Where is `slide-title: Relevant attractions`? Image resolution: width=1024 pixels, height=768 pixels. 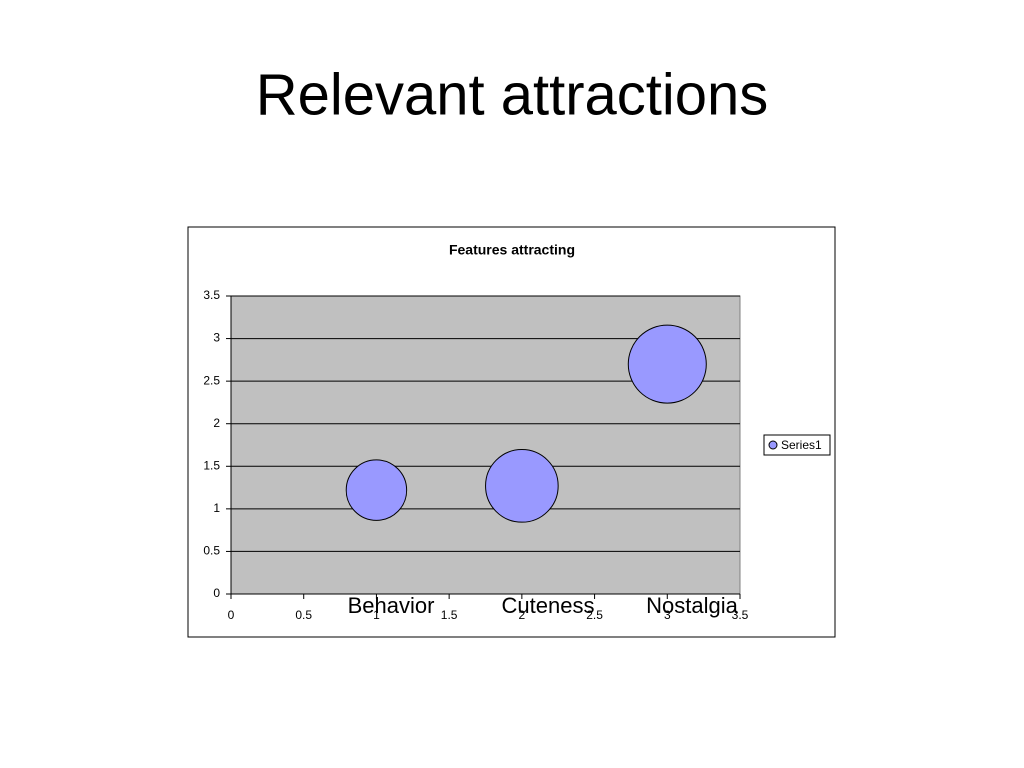
slide-title: Relevant attractions is located at coordinates (512, 94).